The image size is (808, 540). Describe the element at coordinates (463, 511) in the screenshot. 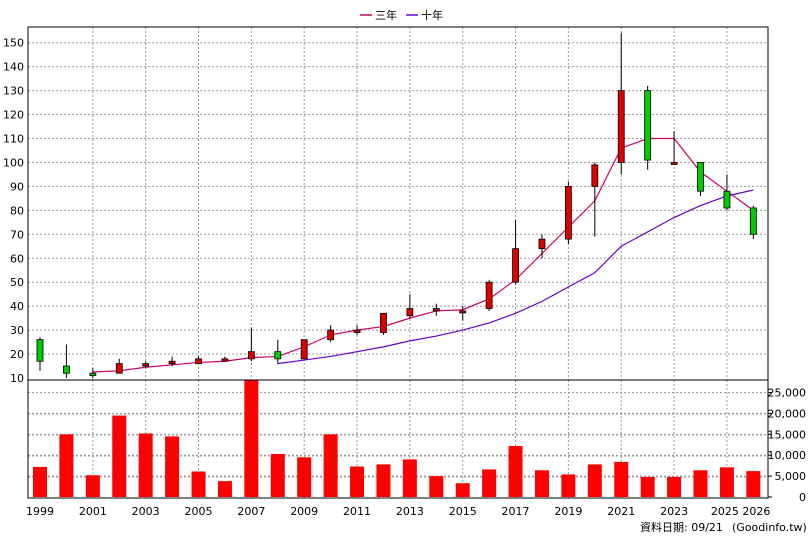

I see `x-tick-label: 2015` at that location.